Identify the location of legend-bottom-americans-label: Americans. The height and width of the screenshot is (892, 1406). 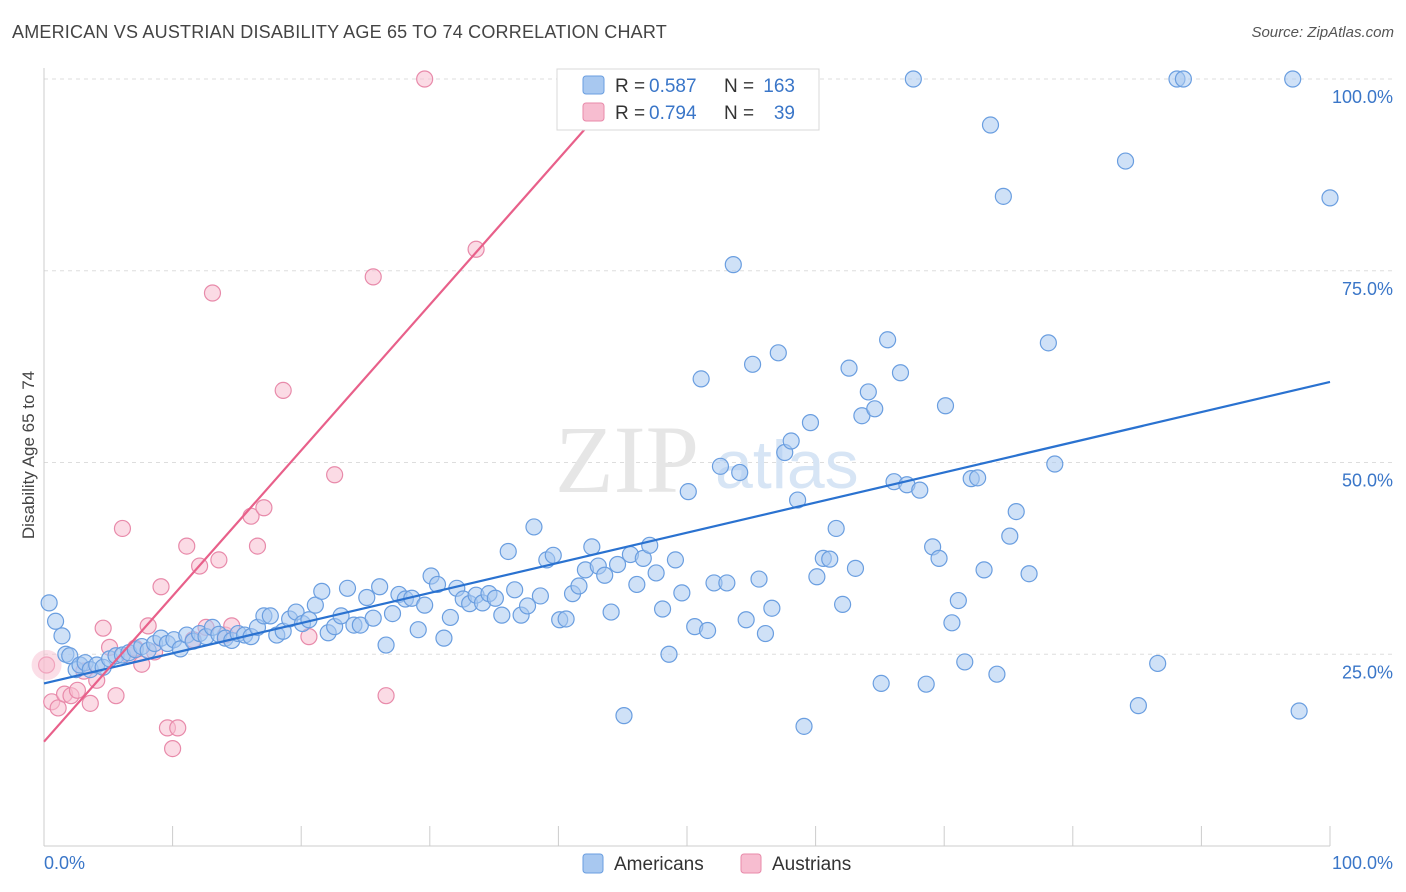
(659, 864).